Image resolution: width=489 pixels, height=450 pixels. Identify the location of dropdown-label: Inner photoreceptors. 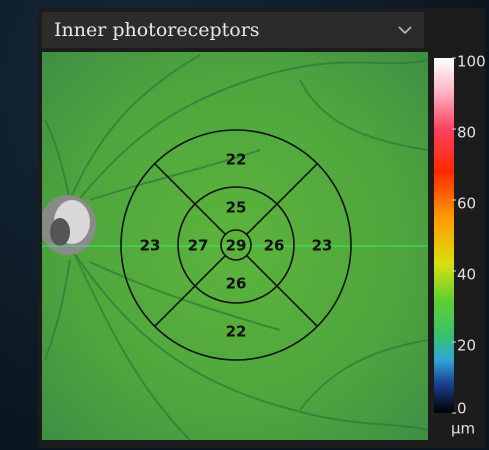
(157, 30).